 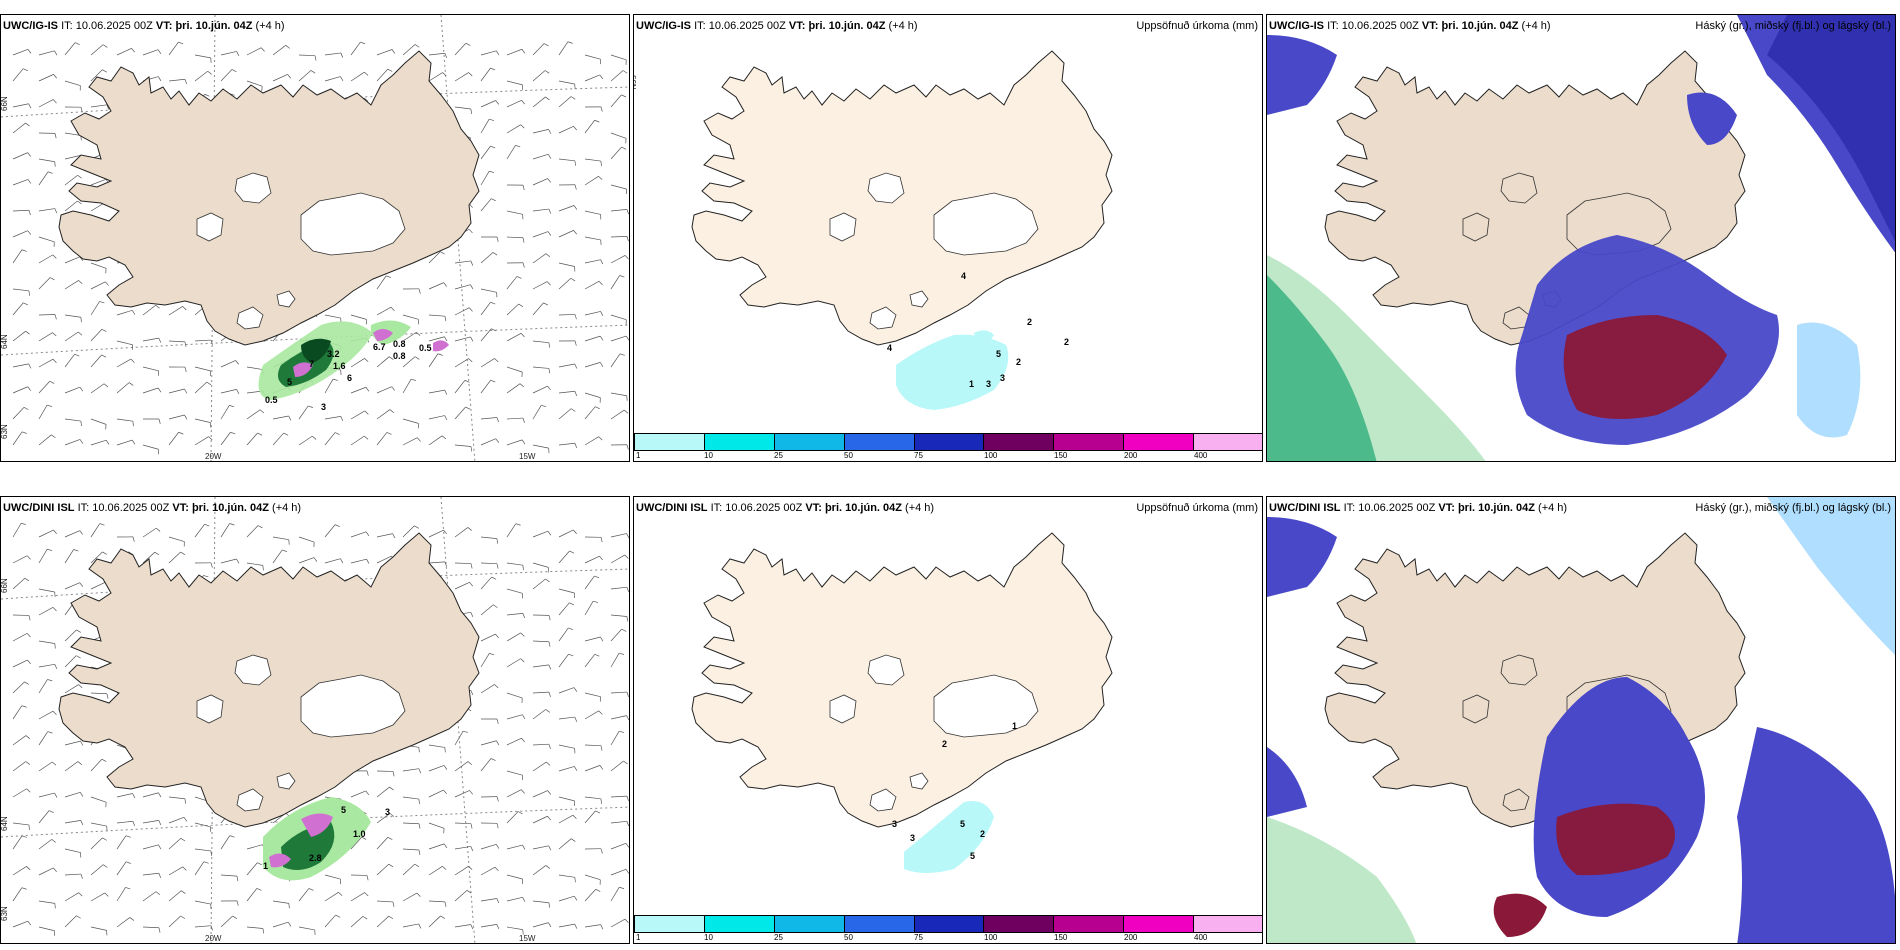 What do you see at coordinates (311, 364) in the screenshot?
I see `svg-text: 7` at bounding box center [311, 364].